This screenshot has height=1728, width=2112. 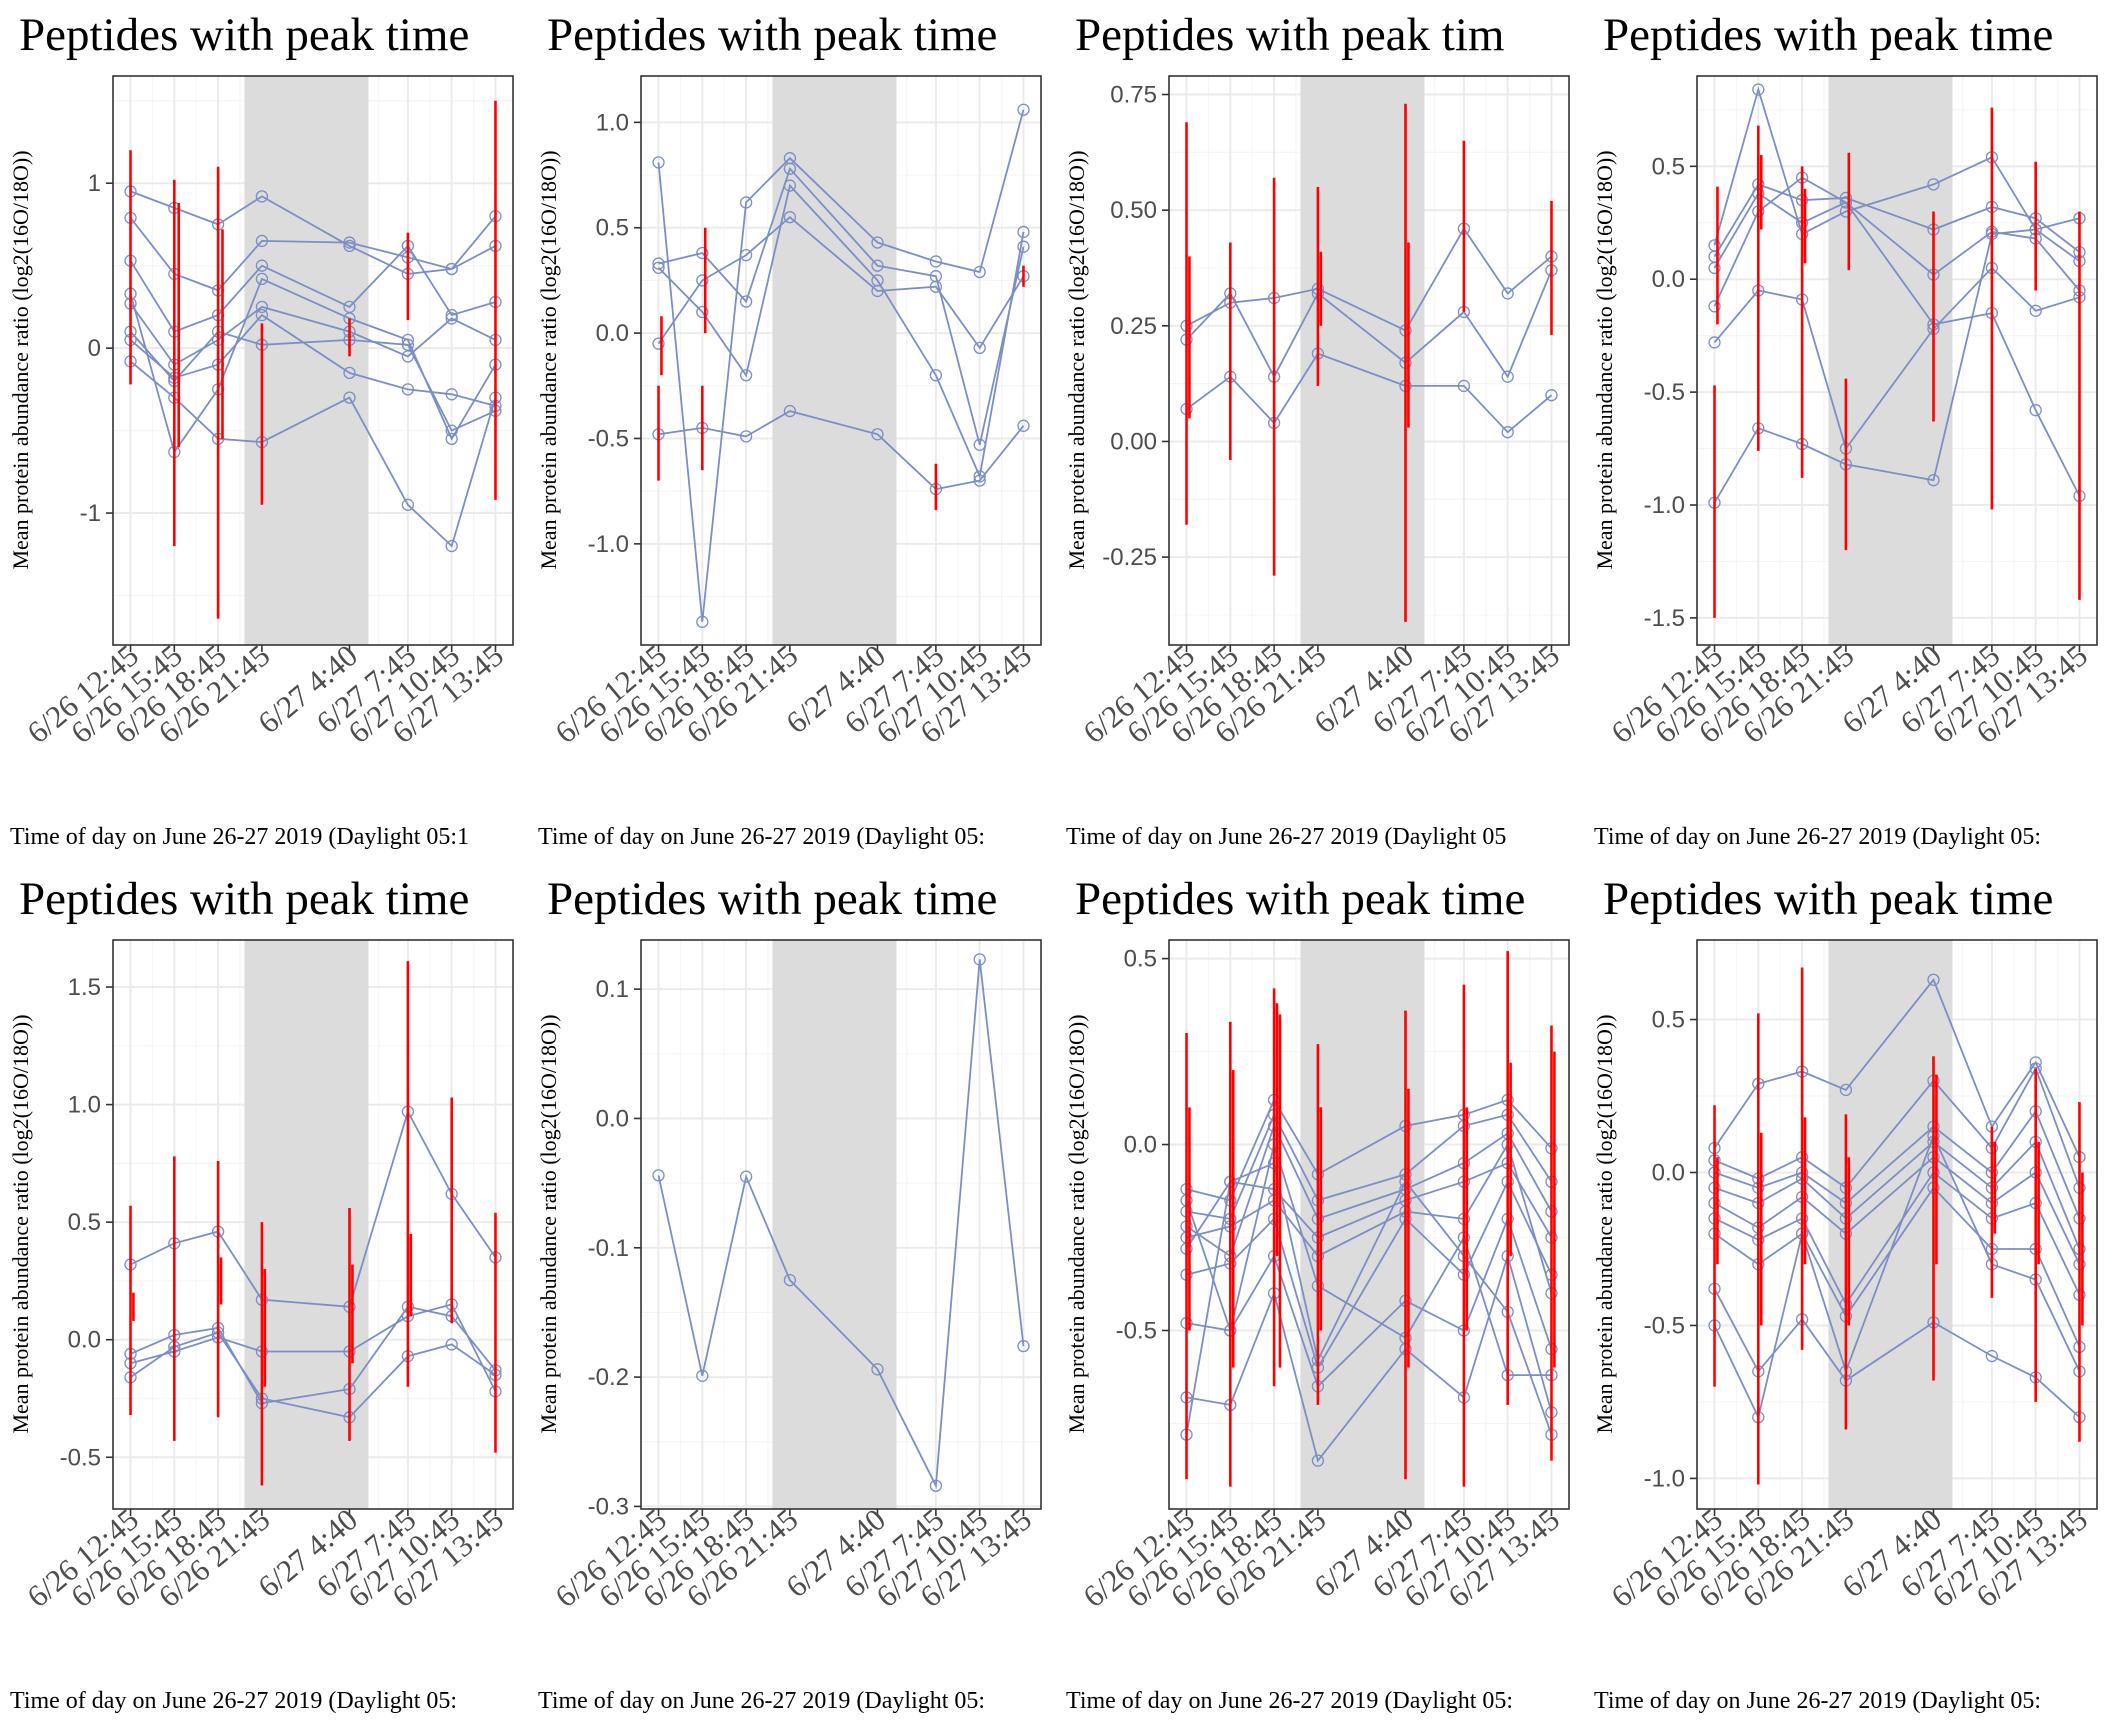 What do you see at coordinates (612, 989) in the screenshot?
I see `y-tick-label: 0.1` at bounding box center [612, 989].